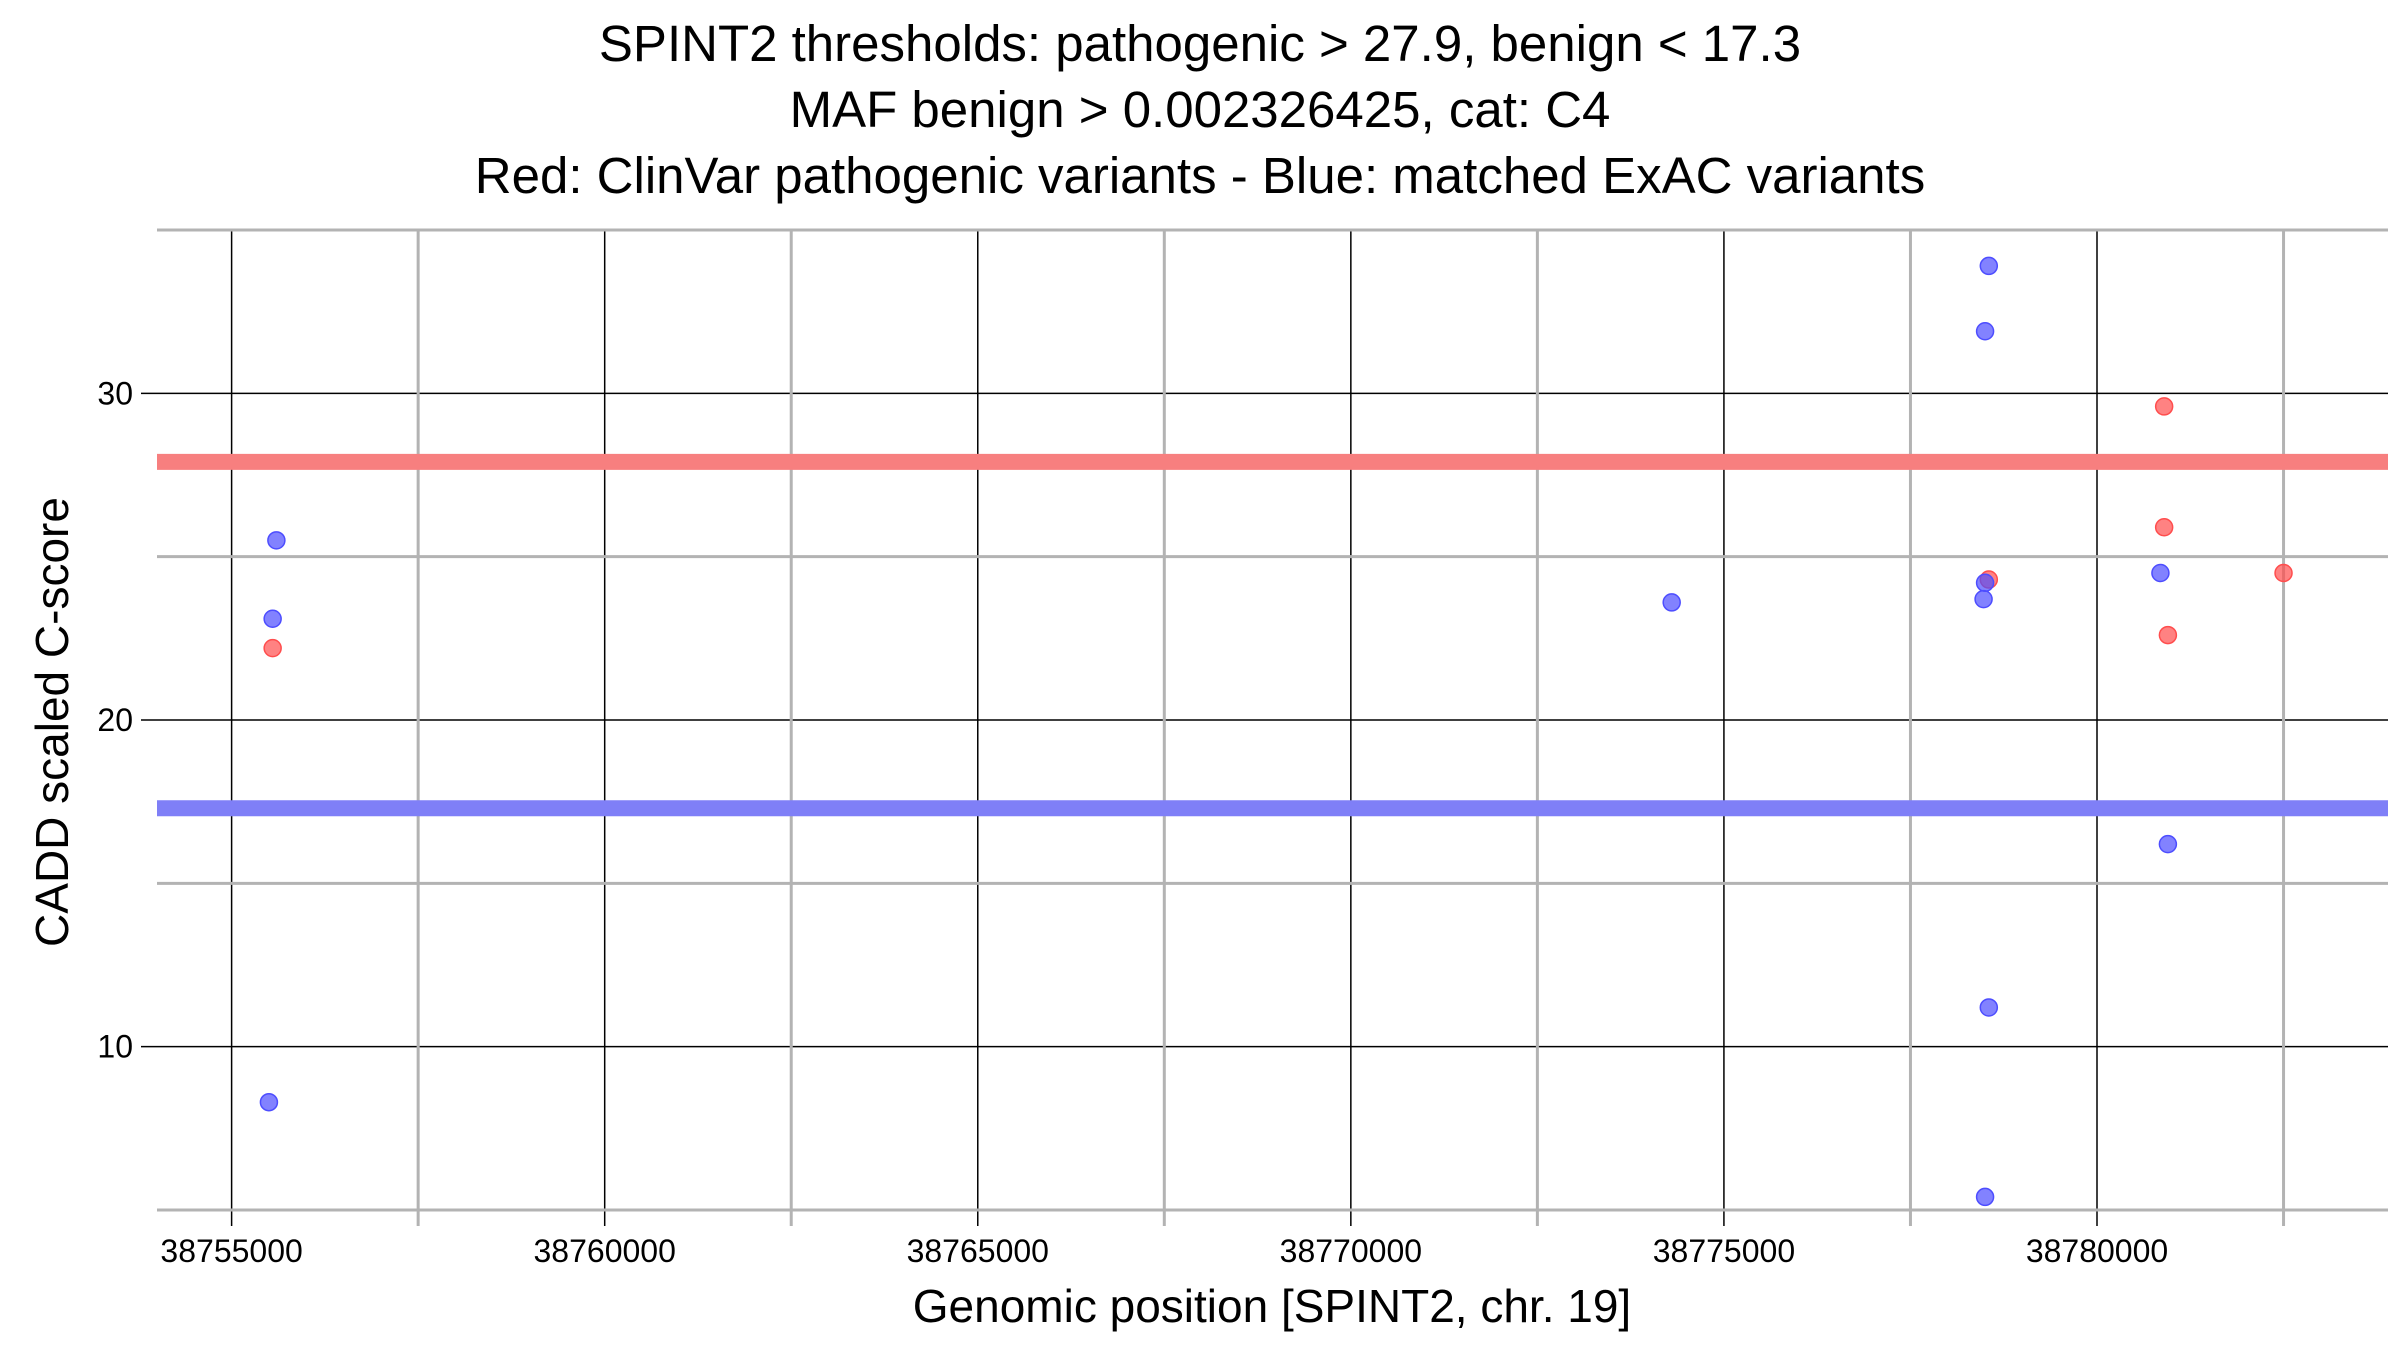 Image resolution: width=2400 pixels, height=1350 pixels. I want to click on x-tick-label: 38770000, so click(1351, 1251).